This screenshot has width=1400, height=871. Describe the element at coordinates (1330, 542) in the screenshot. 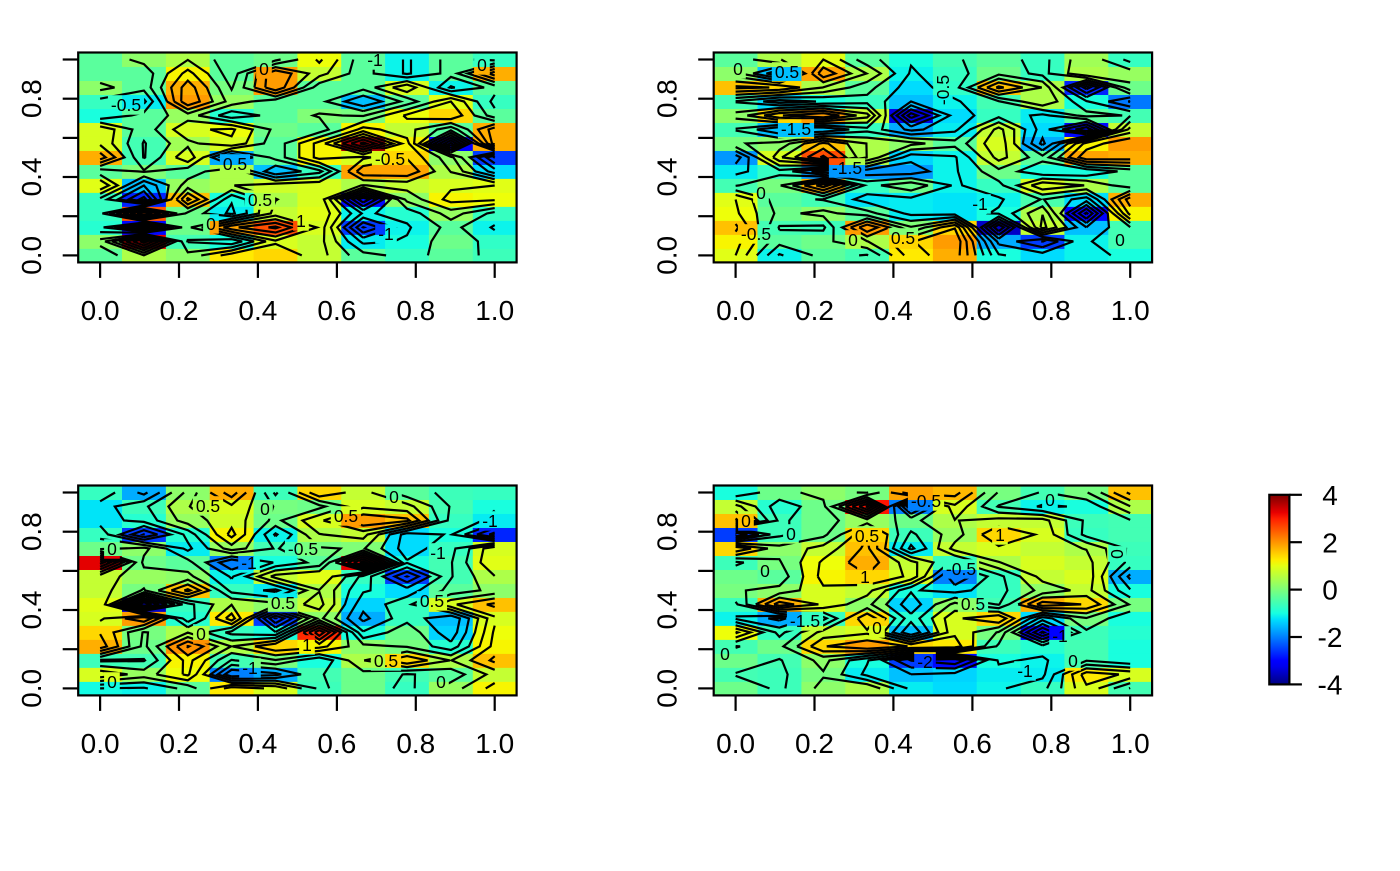

I see `svg-text: 2` at that location.